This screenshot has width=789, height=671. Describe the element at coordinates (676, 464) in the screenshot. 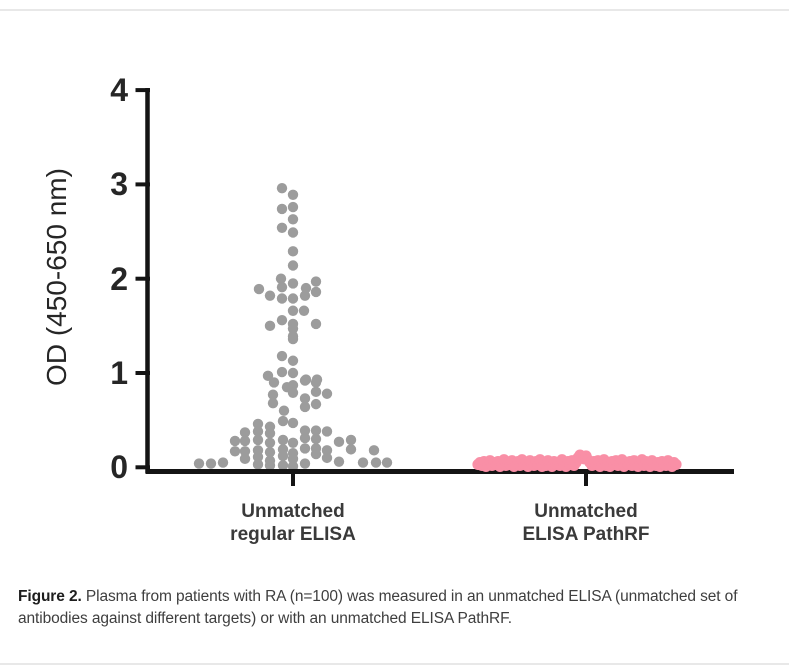

I see `data-point-pink` at that location.